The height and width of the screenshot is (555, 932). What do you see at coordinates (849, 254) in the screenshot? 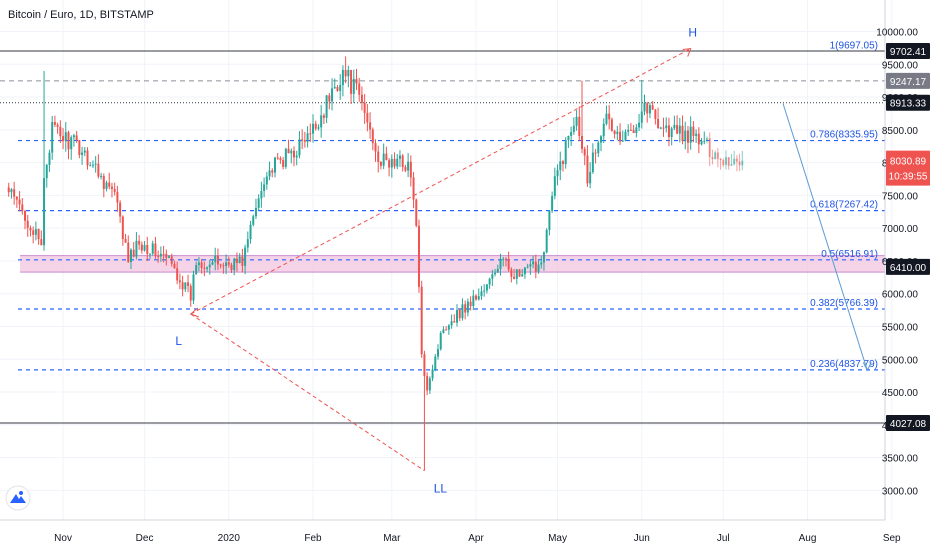
I see `fib-level-label: 0.5(6516.91)` at bounding box center [849, 254].